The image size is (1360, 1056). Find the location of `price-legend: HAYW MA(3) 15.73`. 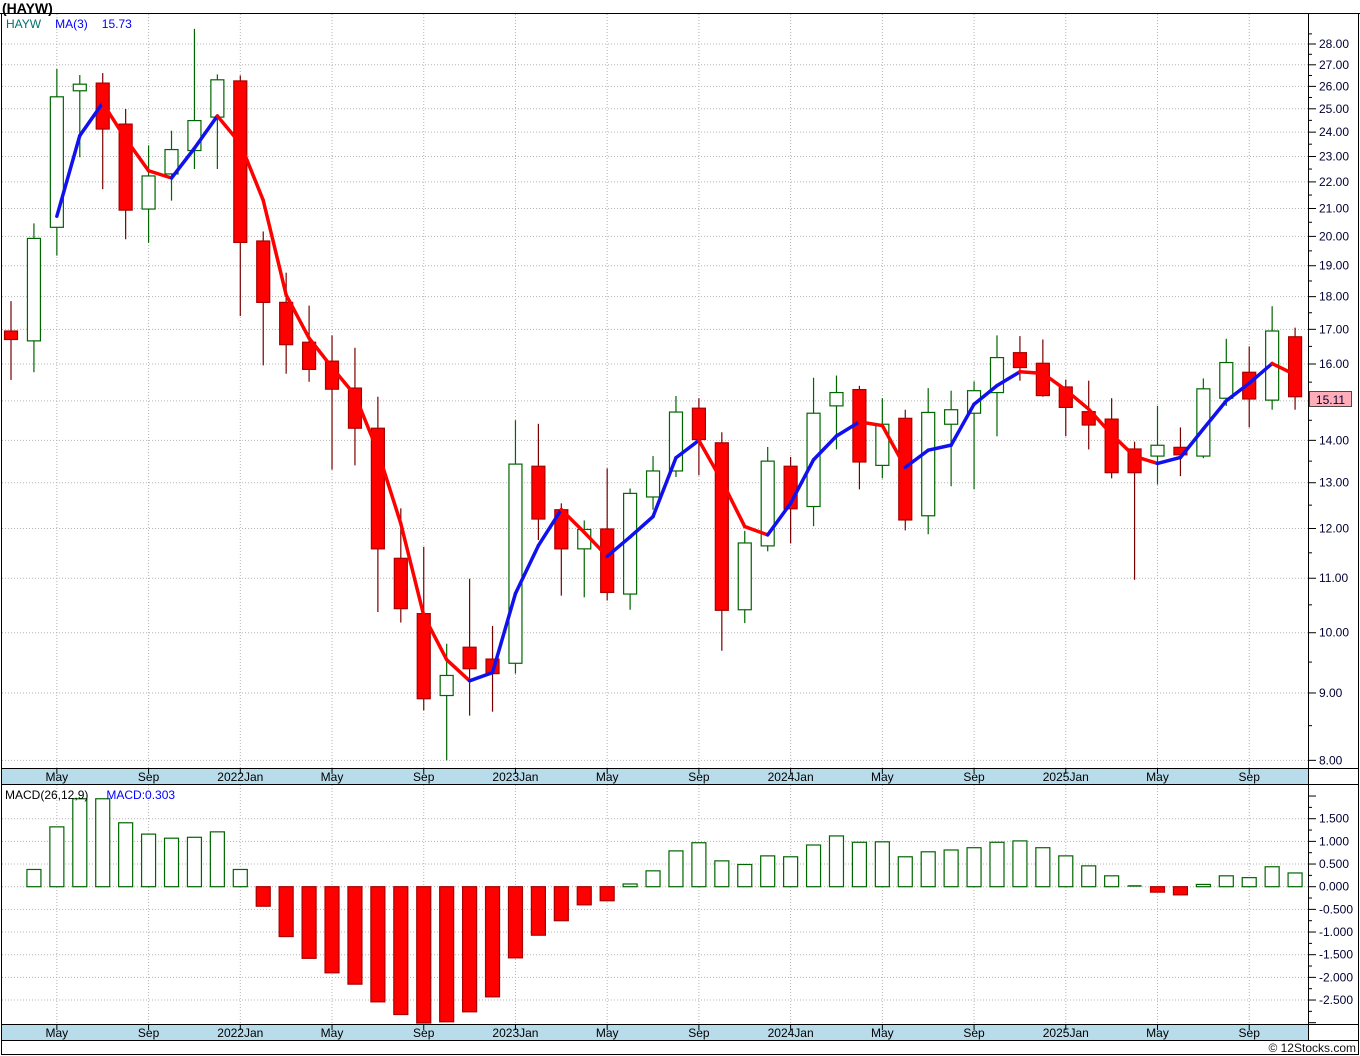

price-legend: HAYW MA(3) 15.73 is located at coordinates (69, 24).